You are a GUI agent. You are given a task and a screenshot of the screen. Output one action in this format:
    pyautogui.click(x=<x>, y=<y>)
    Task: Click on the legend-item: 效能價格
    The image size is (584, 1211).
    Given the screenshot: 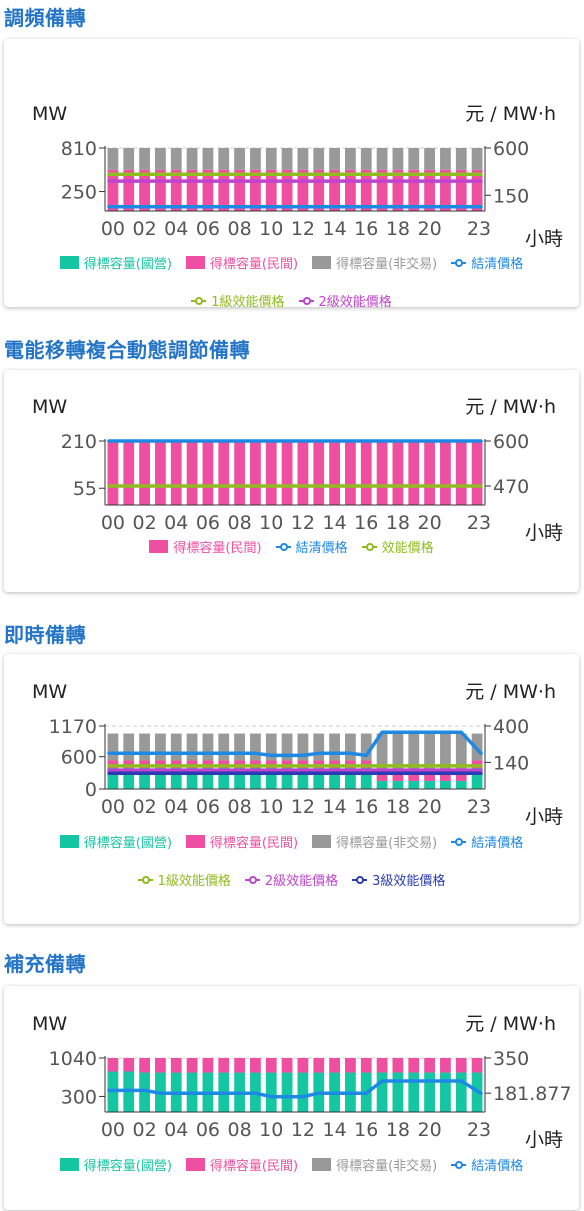 What is the action you would take?
    pyautogui.click(x=397, y=546)
    